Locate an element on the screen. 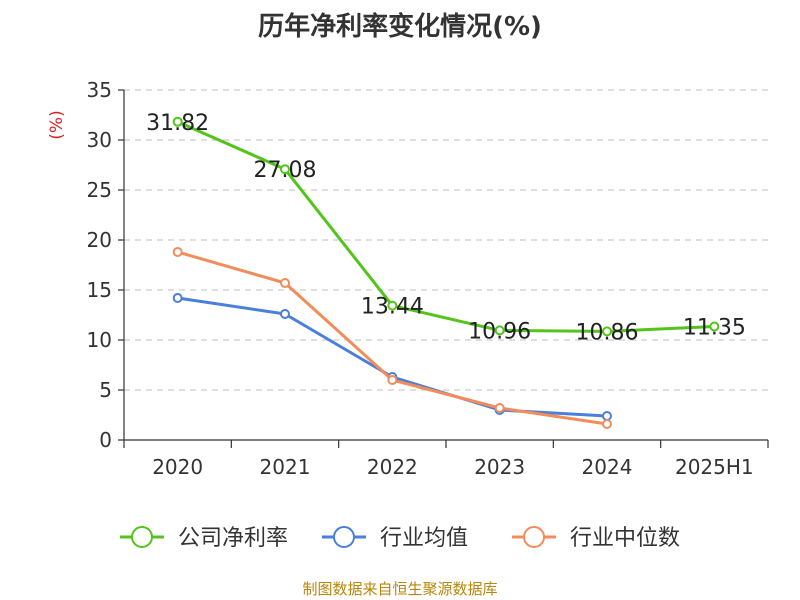 The height and width of the screenshot is (600, 800). data-label: 31.82 is located at coordinates (177, 123).